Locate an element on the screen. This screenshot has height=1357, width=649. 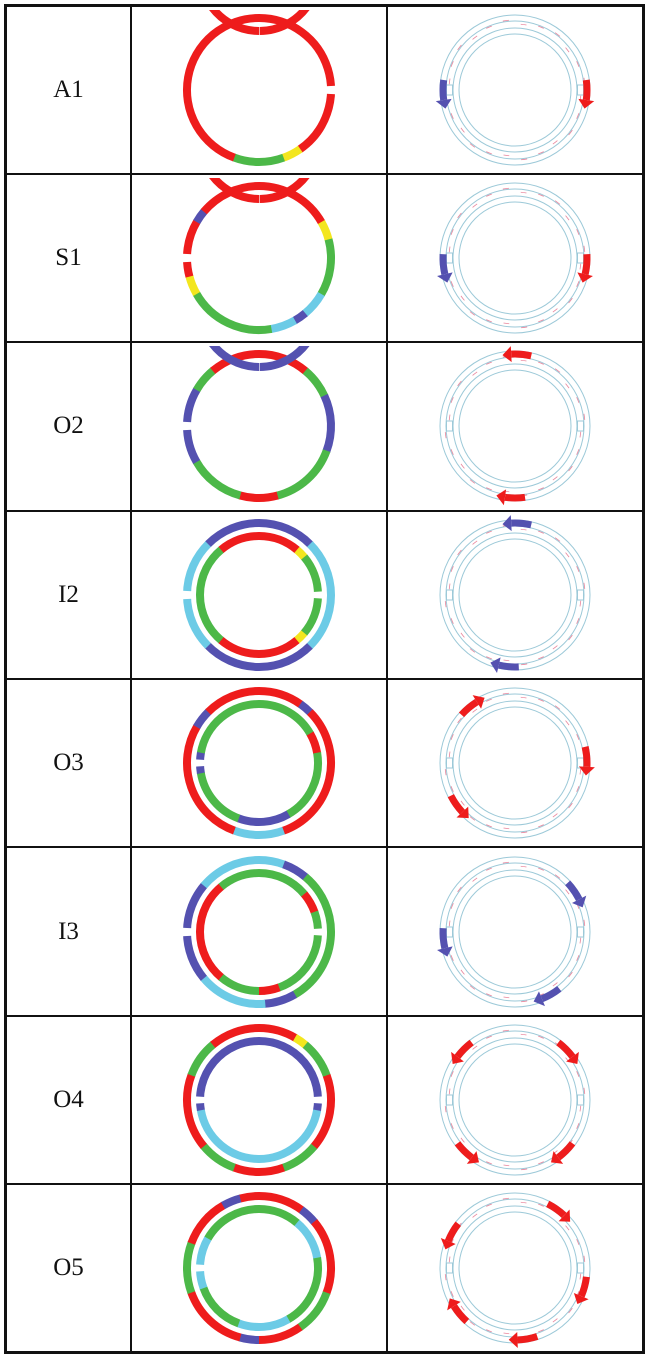
mode-row: S1 is located at coordinates (325, 258).